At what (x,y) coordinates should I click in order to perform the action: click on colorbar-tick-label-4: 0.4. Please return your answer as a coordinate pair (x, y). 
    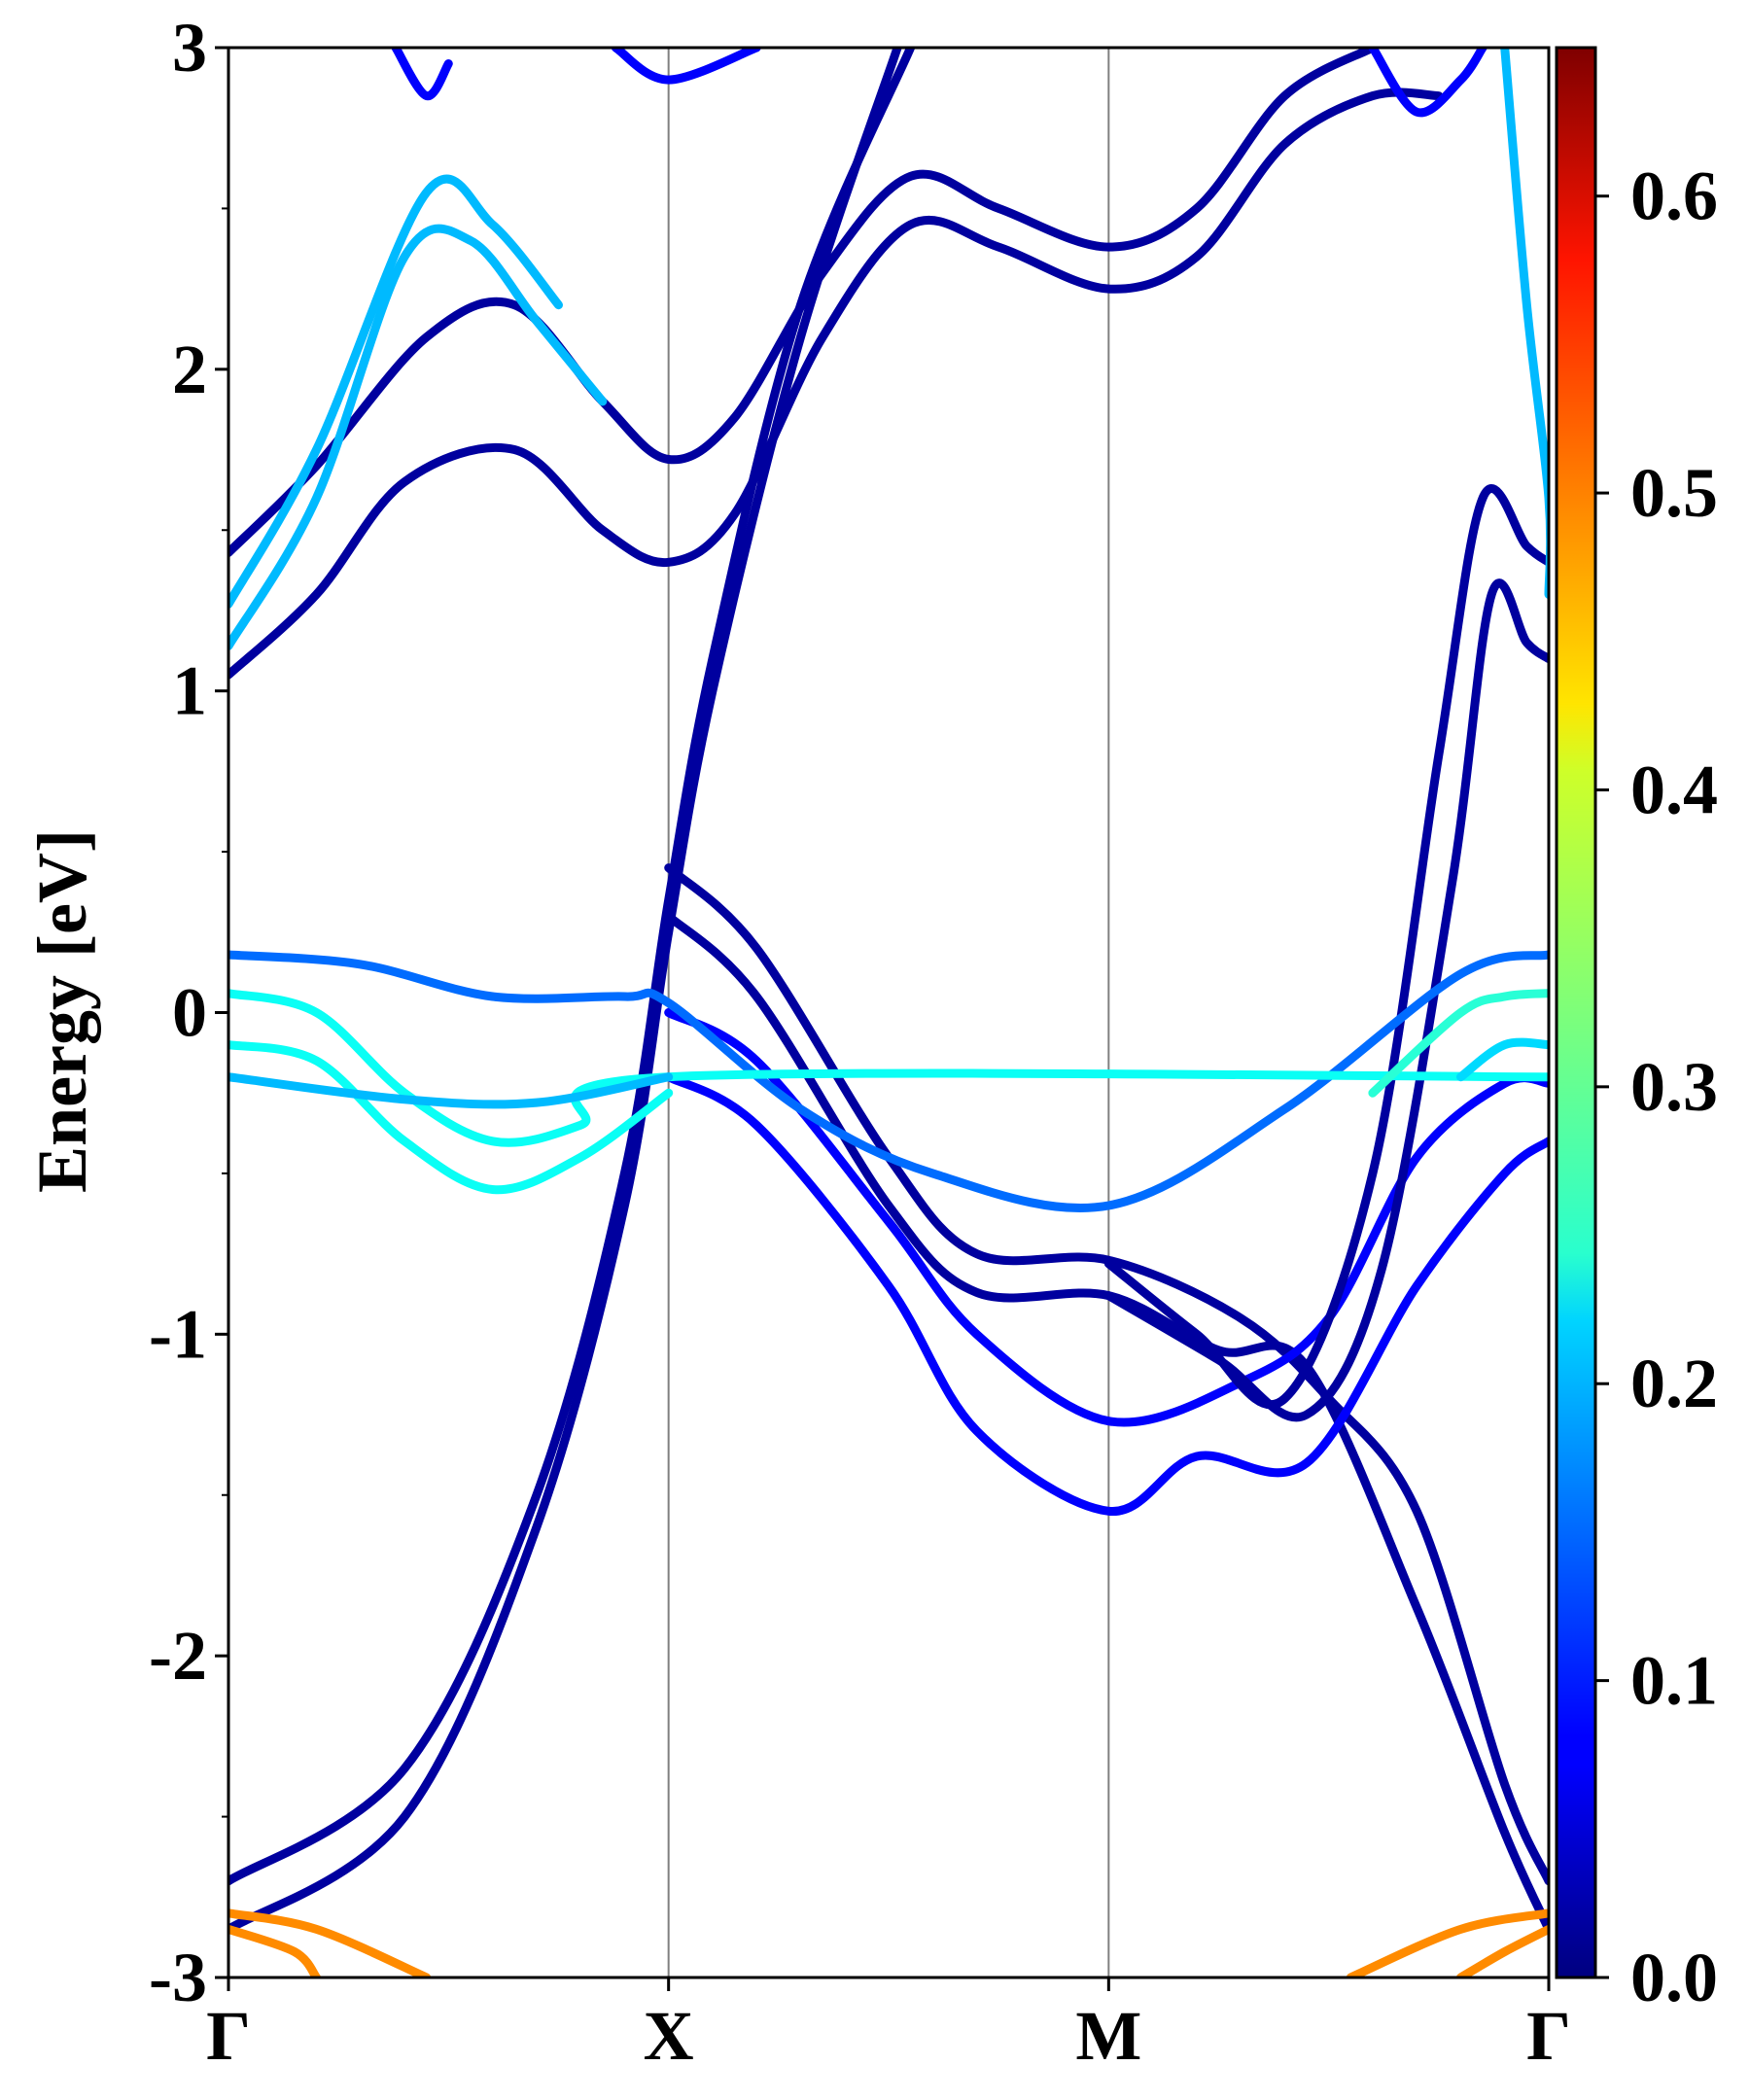
    Looking at the image, I should click on (1674, 789).